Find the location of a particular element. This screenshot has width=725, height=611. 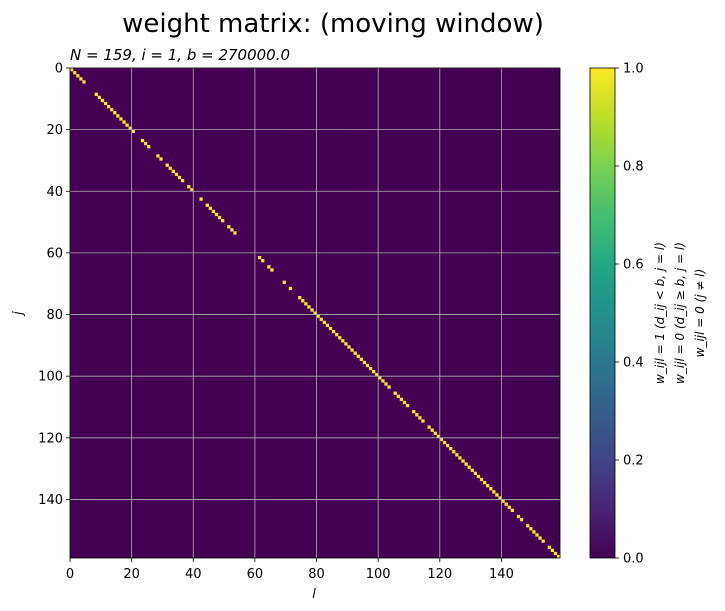

colorbar-tick-label: 0.4 is located at coordinates (633, 363).